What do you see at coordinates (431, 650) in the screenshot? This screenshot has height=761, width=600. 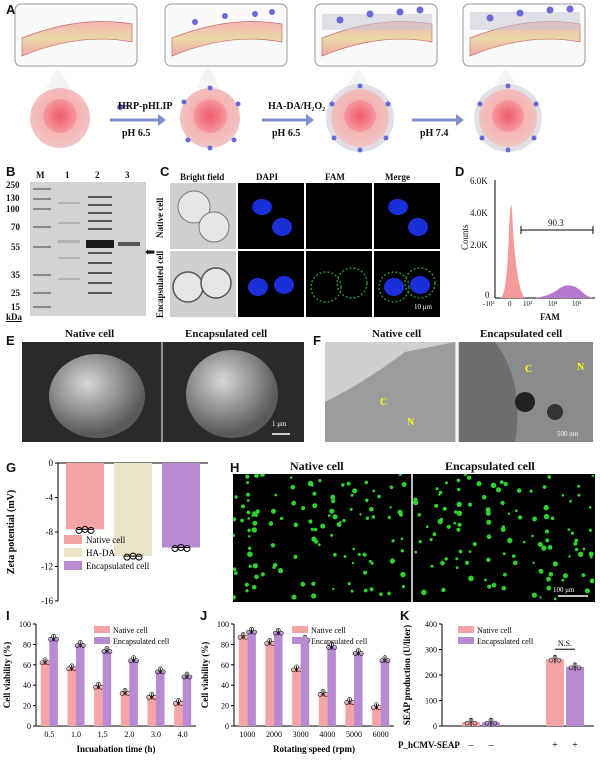 I see `k-ytick-label: 300` at bounding box center [431, 650].